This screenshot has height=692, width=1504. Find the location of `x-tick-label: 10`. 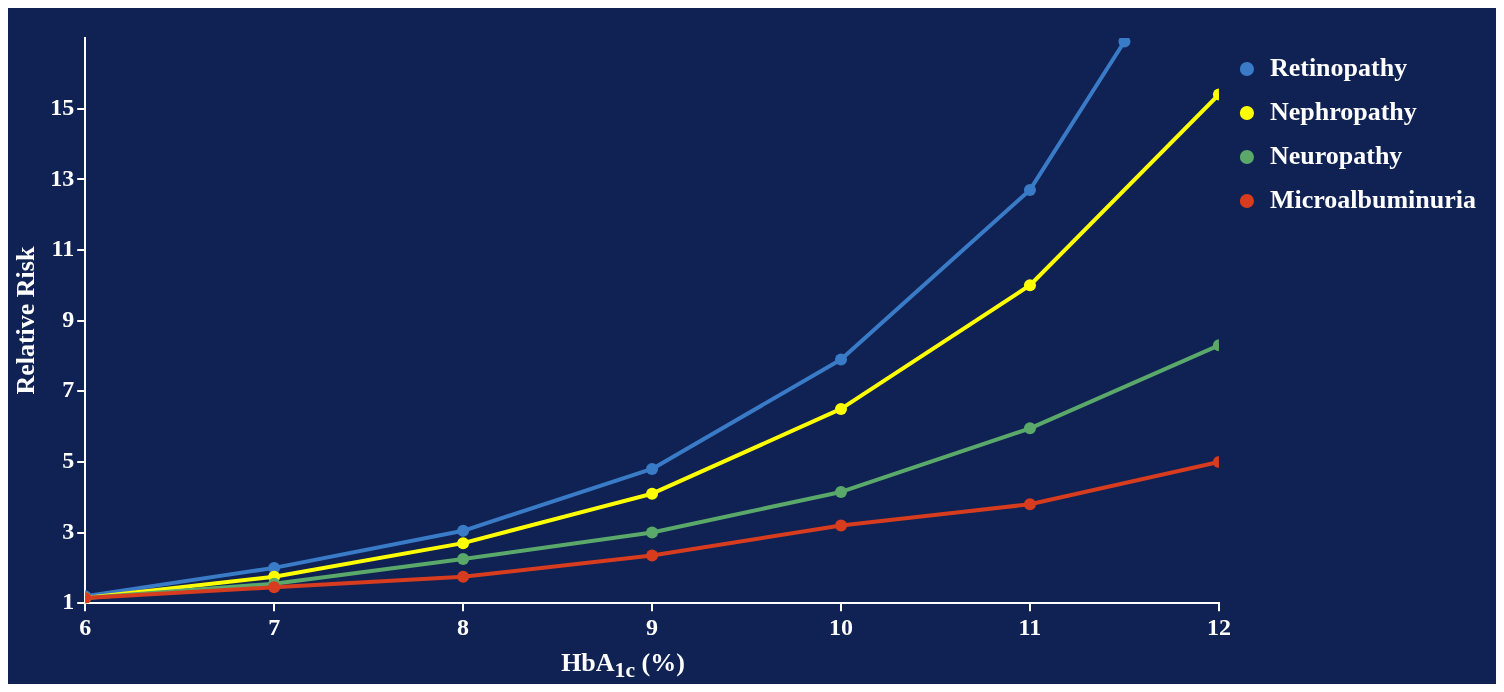

x-tick-label: 10 is located at coordinates (841, 626).